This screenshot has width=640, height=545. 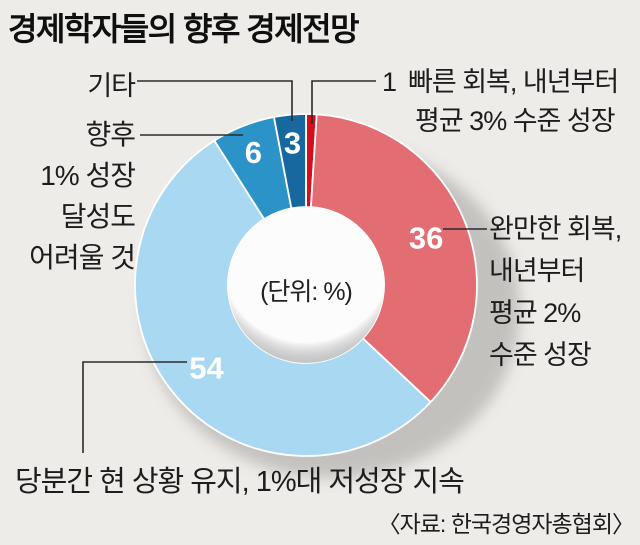 What do you see at coordinates (506, 524) in the screenshot?
I see `source-credit: 〈자료: 한국경영자총협회〉` at bounding box center [506, 524].